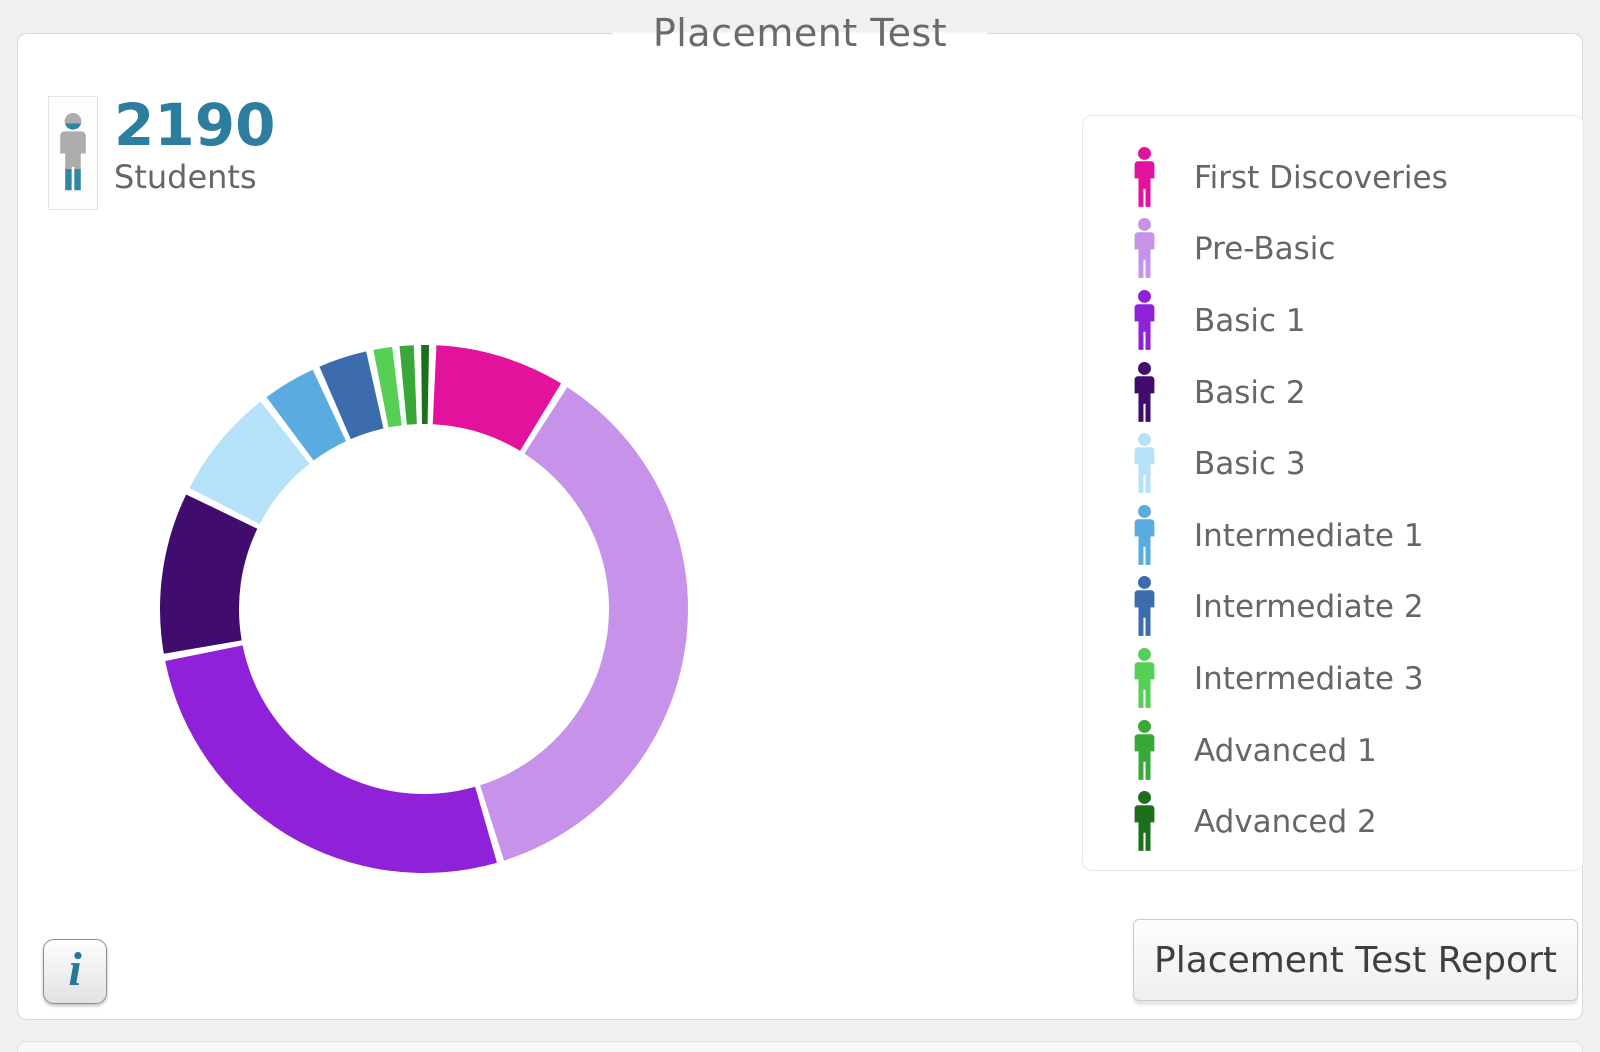  I want to click on legend-item-pre-basic: Pre-Basic, so click(1333, 250).